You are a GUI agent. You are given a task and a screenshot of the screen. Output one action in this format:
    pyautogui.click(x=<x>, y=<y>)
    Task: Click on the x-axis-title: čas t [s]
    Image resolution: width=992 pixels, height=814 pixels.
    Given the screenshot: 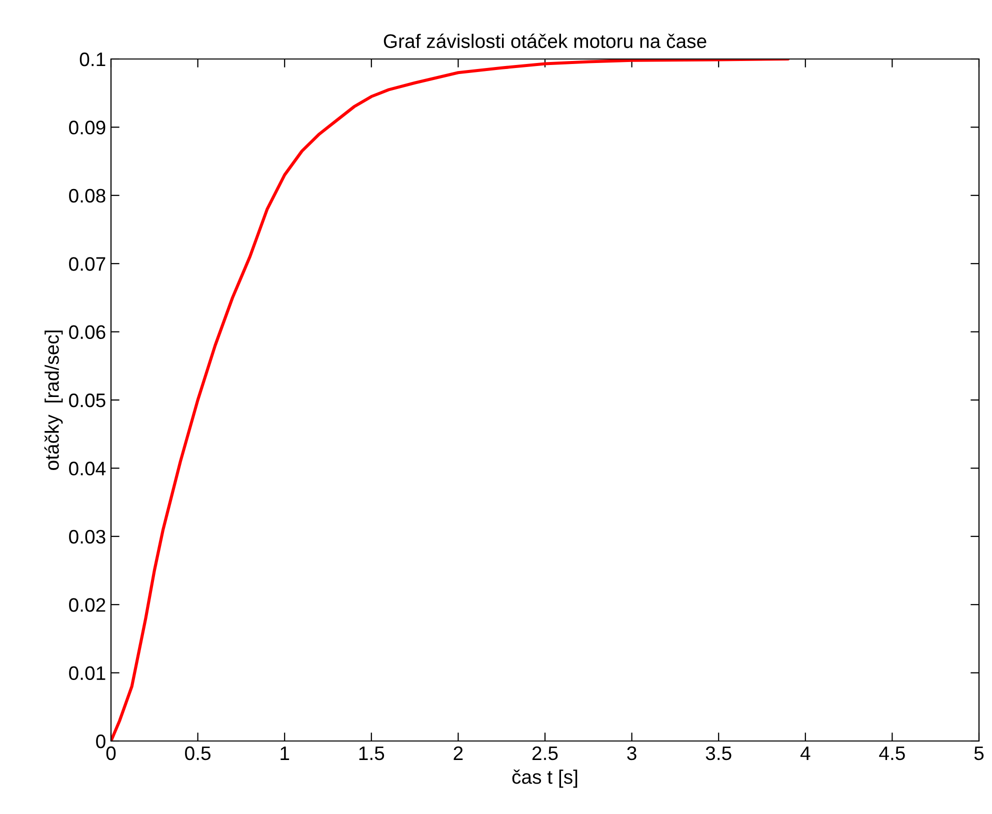 What is the action you would take?
    pyautogui.click(x=545, y=779)
    